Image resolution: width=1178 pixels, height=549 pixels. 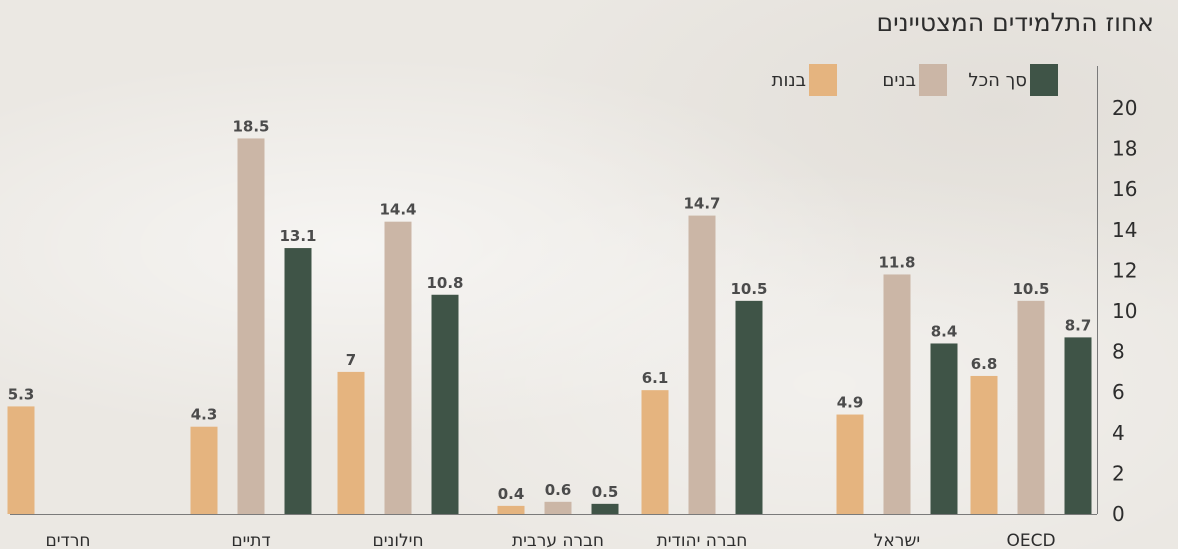 What do you see at coordinates (1078, 325) in the screenshot?
I see `value-label: 8.7` at bounding box center [1078, 325].